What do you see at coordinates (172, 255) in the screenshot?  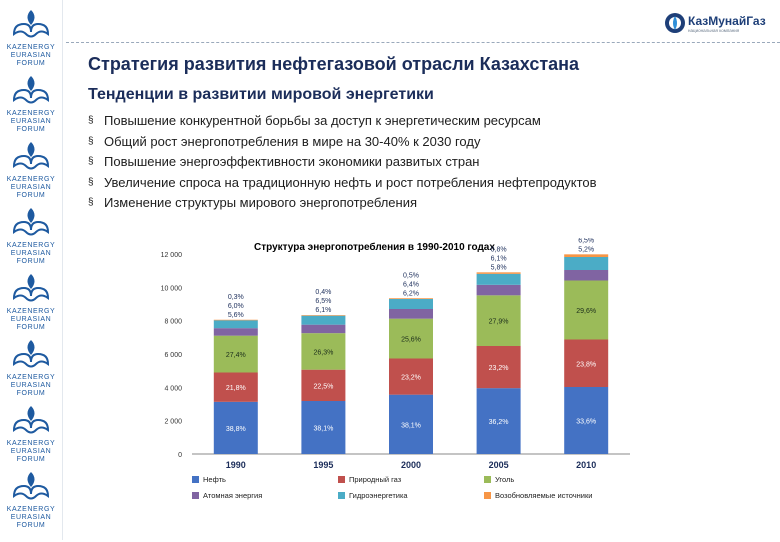 I see `y-tick-label: 12 000` at bounding box center [172, 255].